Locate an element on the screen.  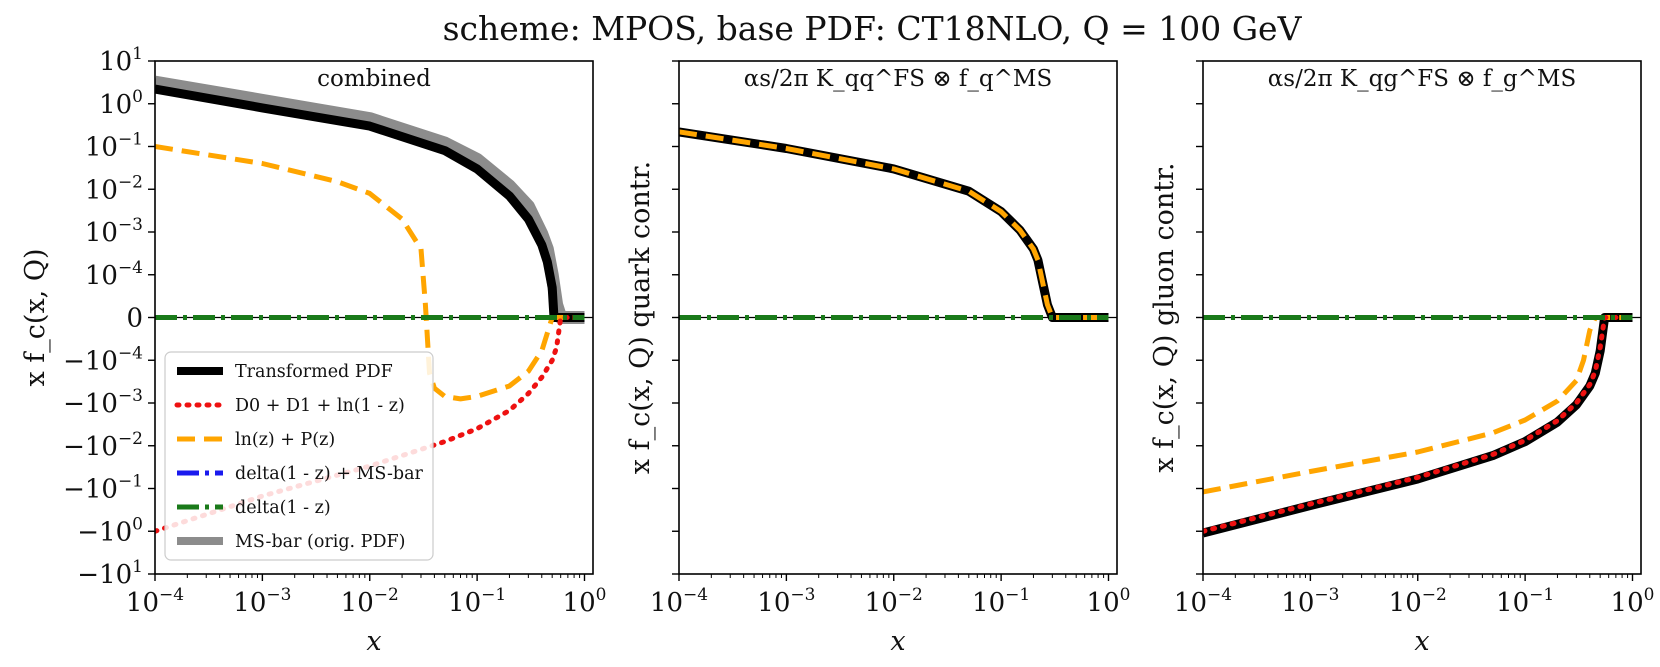
series-ms-bar-orig-pdf is located at coordinates (370, 199).